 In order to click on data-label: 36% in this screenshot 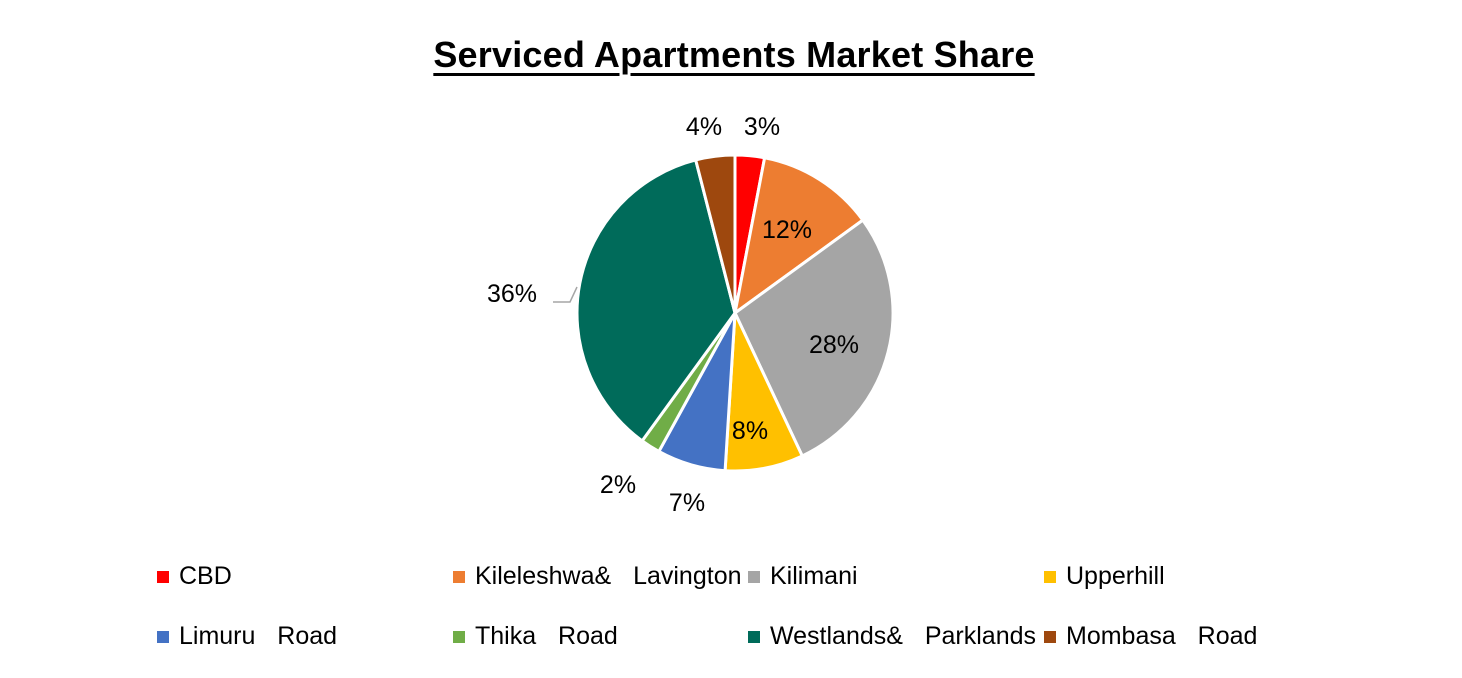, I will do `click(512, 294)`.